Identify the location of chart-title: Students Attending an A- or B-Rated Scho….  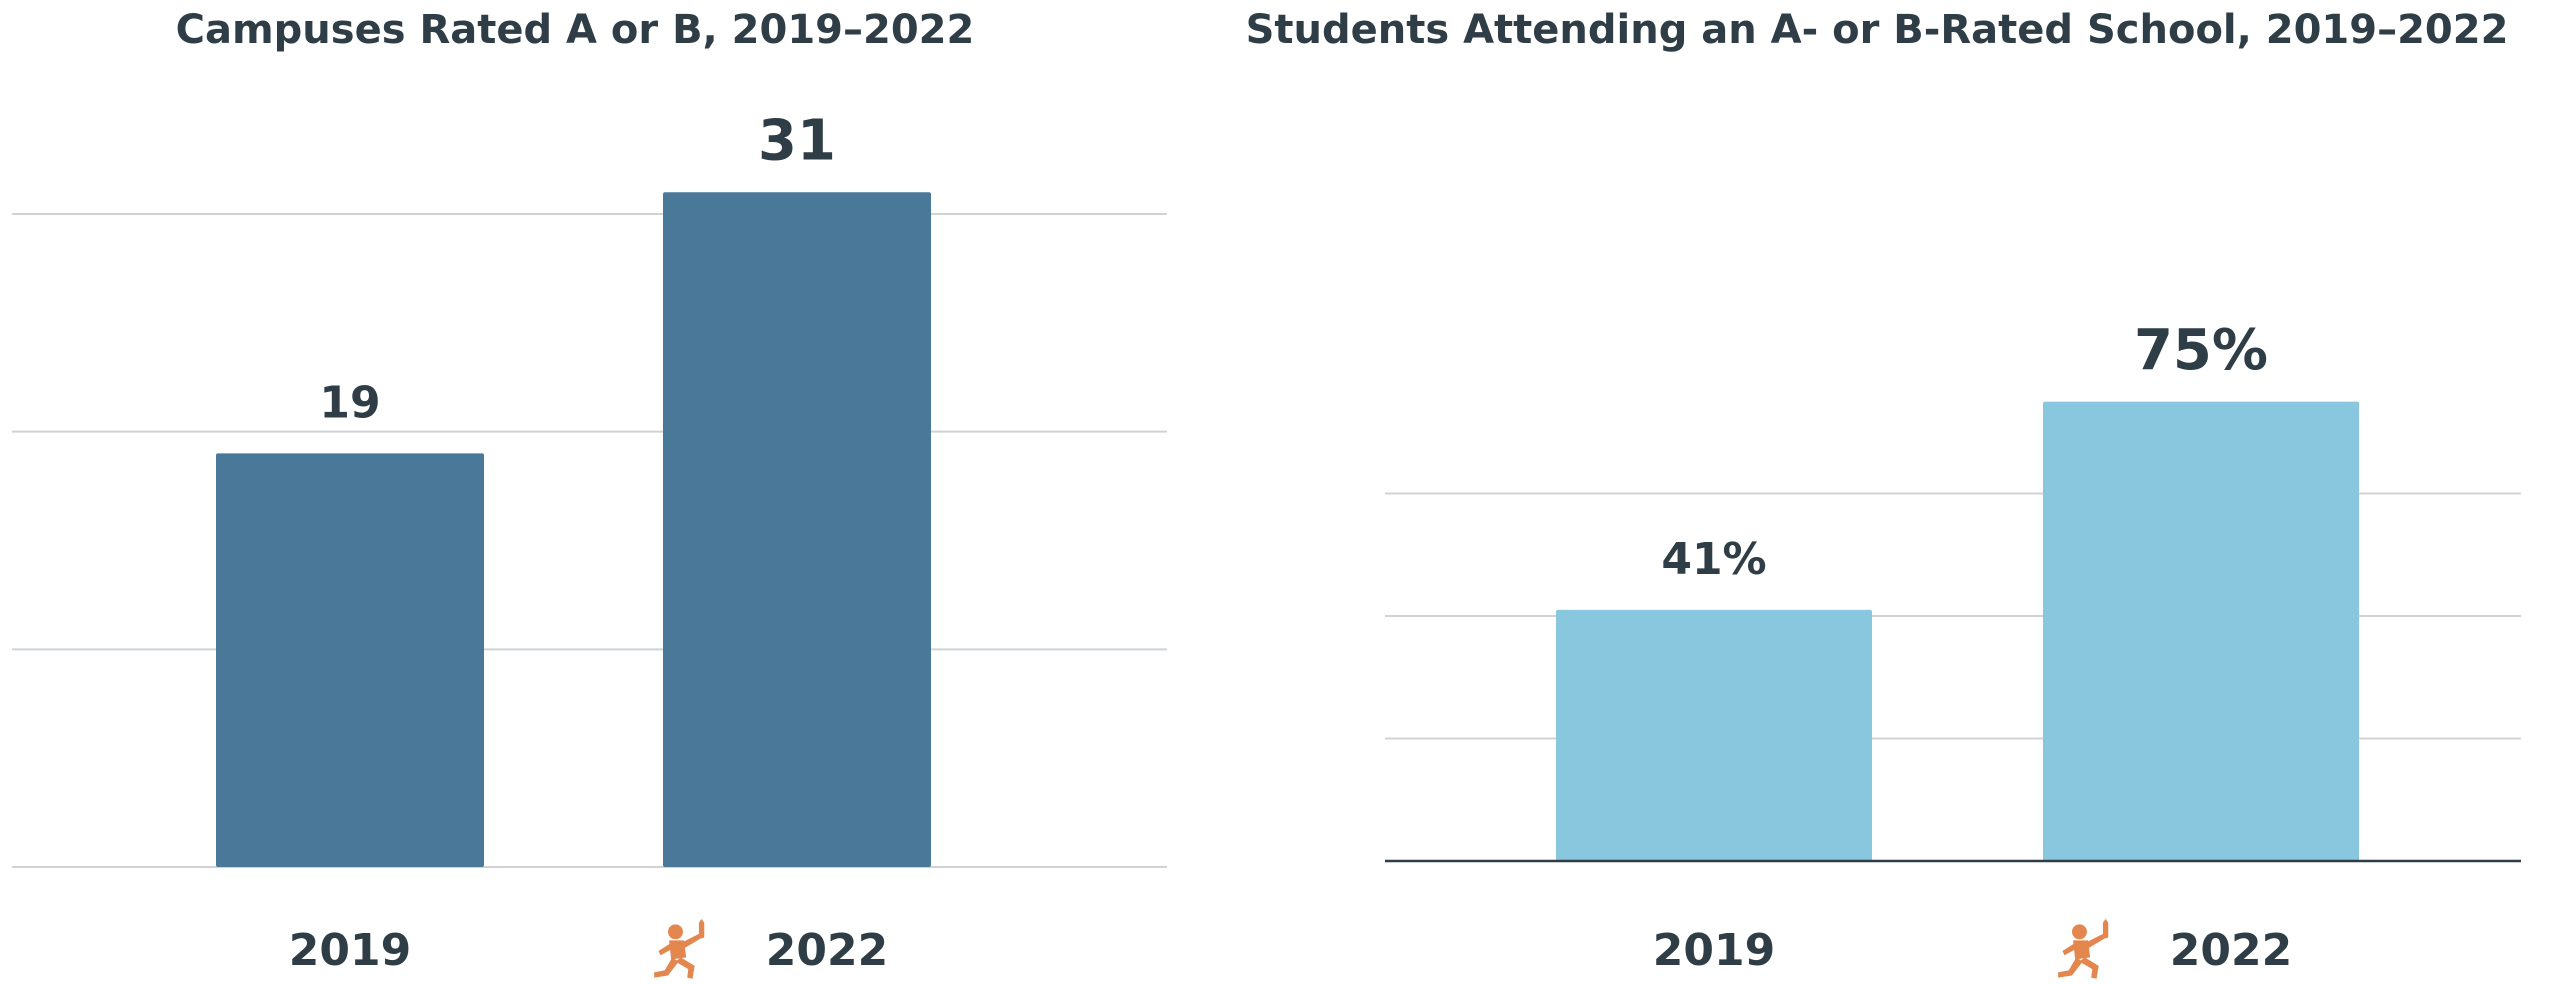
(1877, 30).